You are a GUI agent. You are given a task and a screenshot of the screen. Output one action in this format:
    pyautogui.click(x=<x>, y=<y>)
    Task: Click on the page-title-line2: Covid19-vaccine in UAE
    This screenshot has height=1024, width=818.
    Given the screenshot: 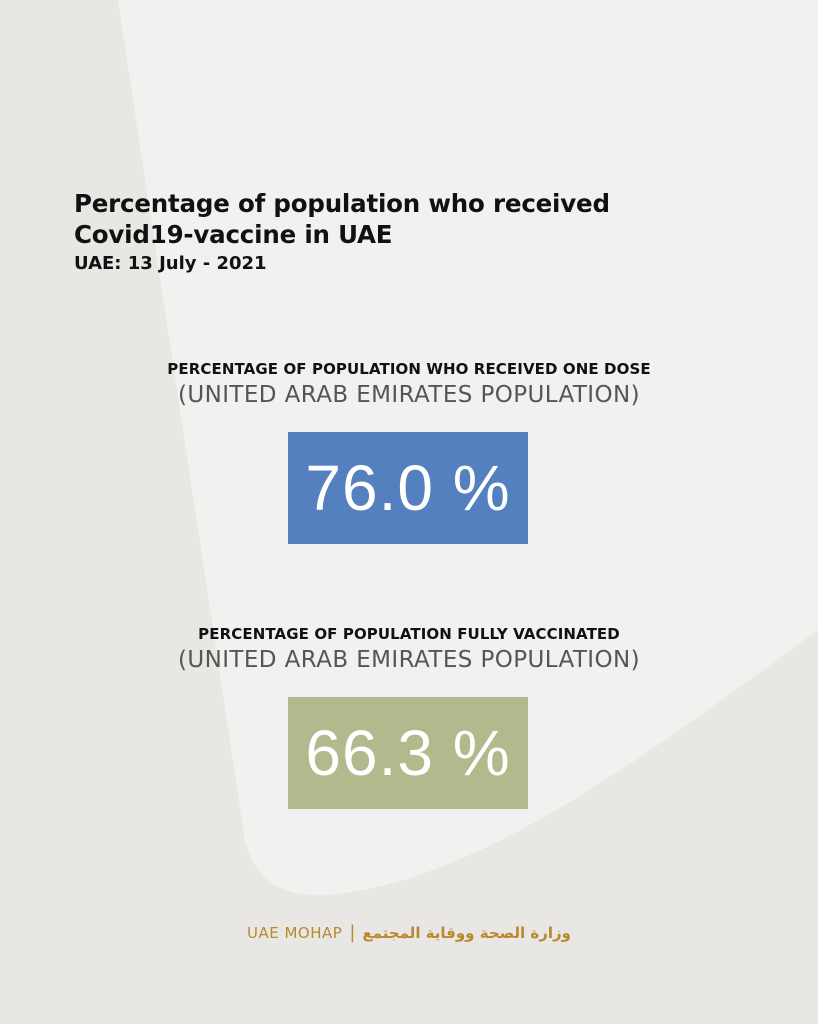 What is the action you would take?
    pyautogui.click(x=233, y=234)
    